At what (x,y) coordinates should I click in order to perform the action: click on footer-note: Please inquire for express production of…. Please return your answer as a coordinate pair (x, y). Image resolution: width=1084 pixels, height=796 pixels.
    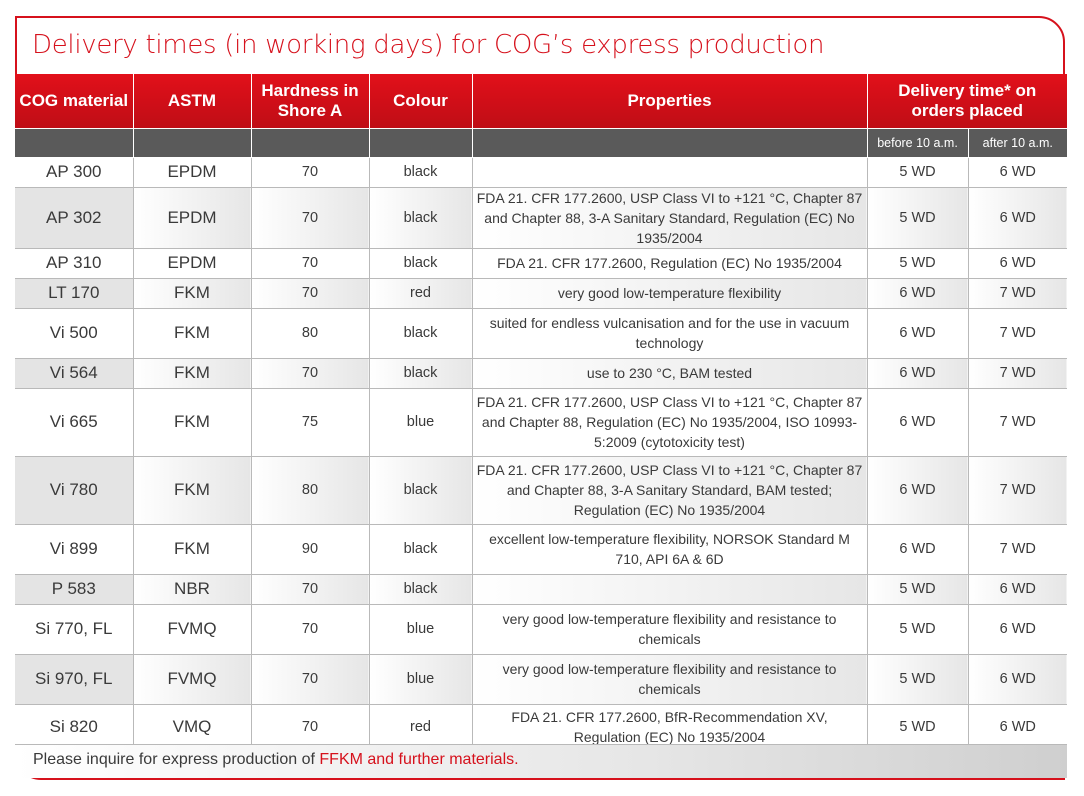
    Looking at the image, I should click on (541, 761).